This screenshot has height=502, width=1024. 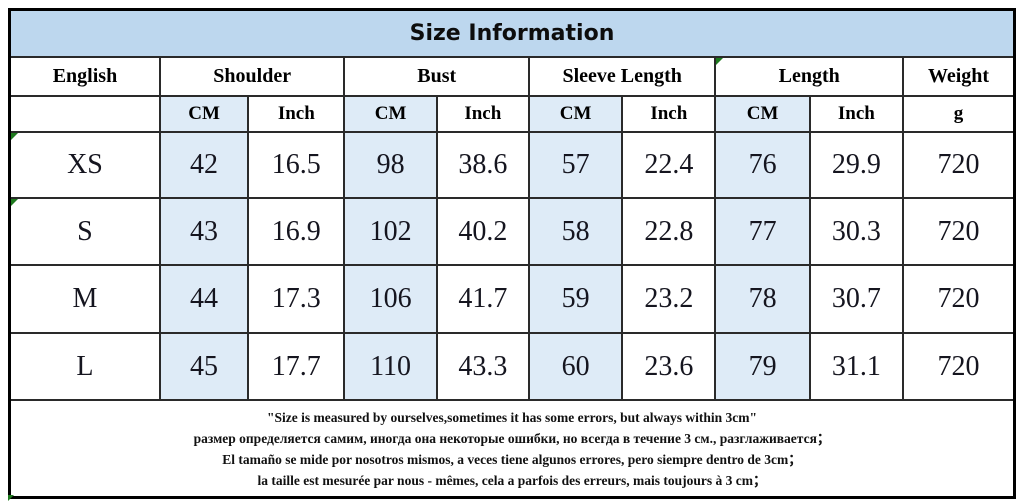 I want to click on size-label-text: S, so click(x=85, y=231).